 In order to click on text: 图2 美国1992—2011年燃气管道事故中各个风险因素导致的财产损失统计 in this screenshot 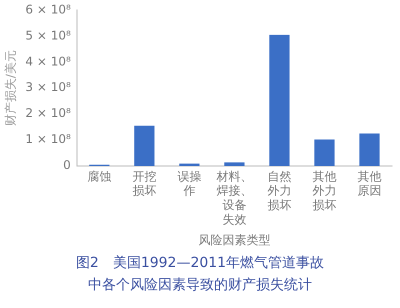, I will do `click(200, 274)`.